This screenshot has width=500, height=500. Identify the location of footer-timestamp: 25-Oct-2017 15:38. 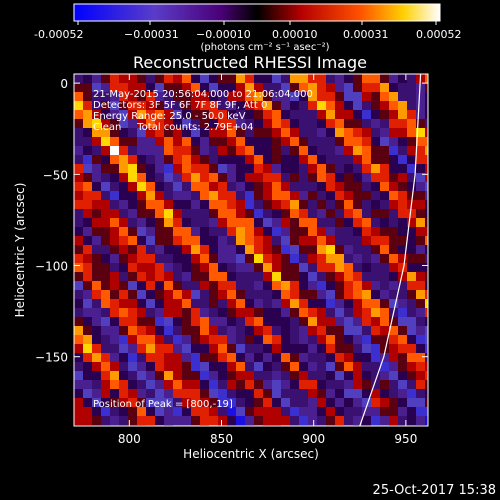
(434, 490).